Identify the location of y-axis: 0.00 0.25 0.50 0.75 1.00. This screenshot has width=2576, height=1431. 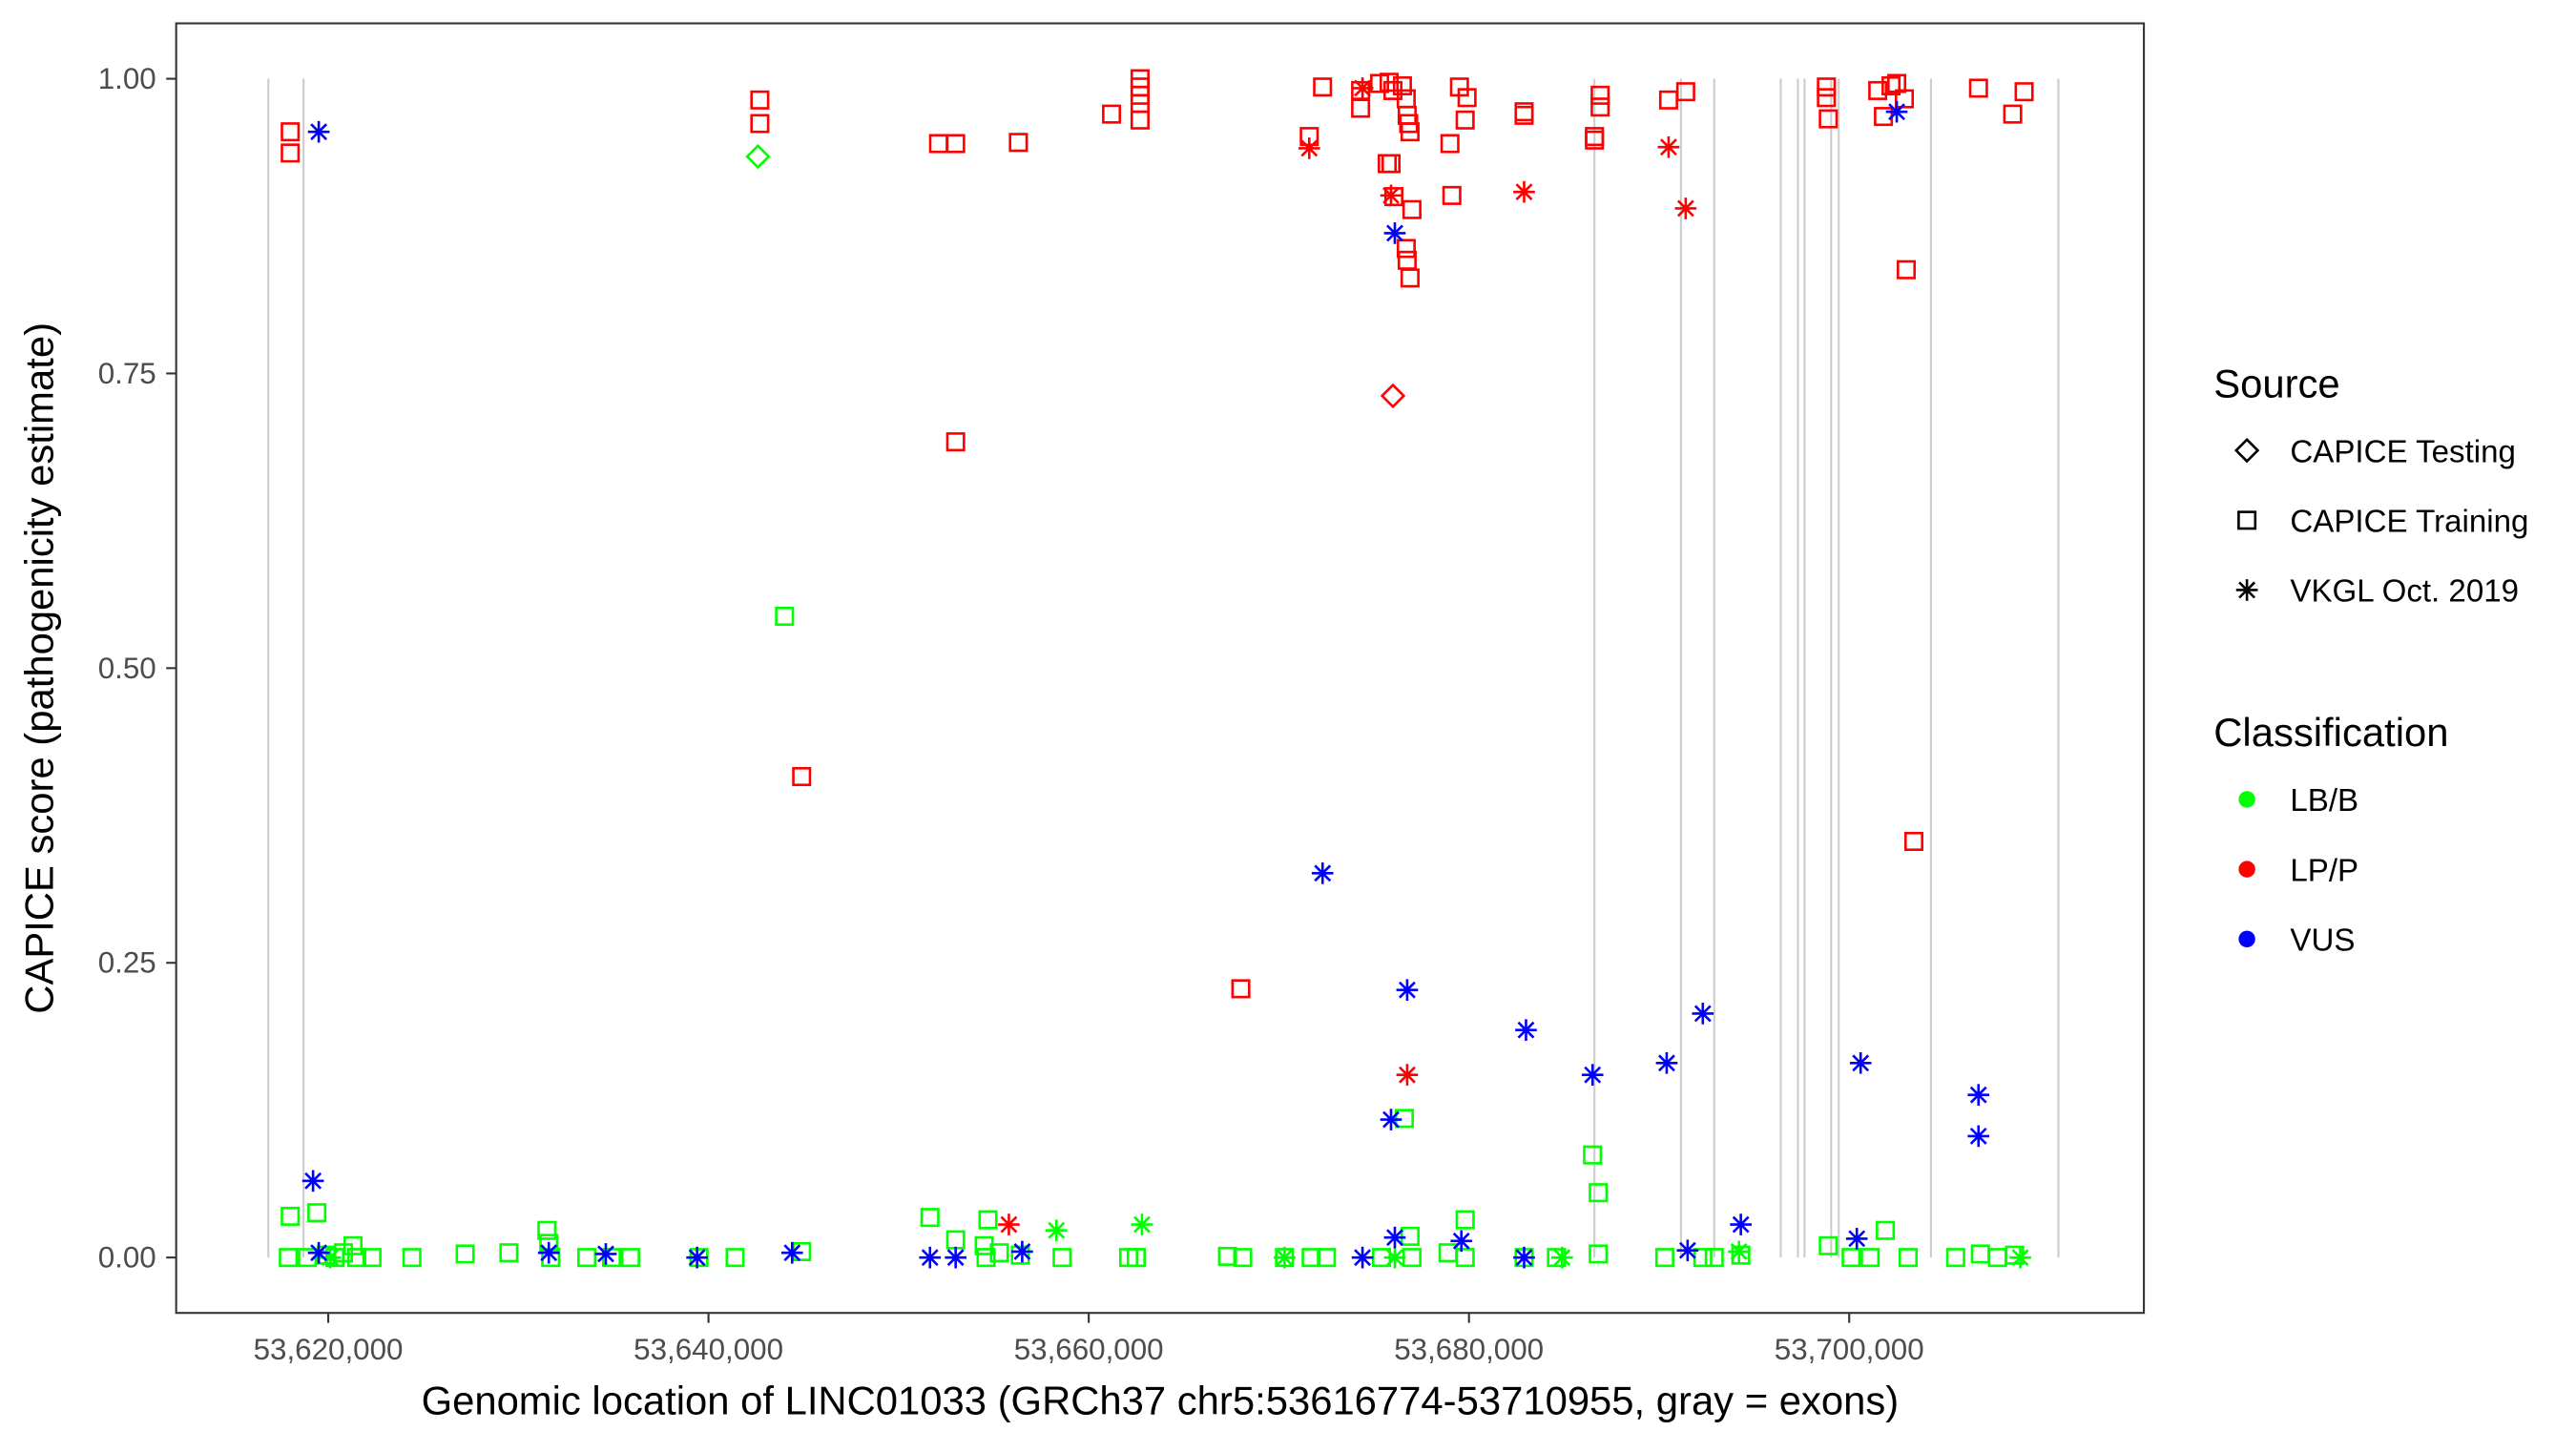
(137, 668).